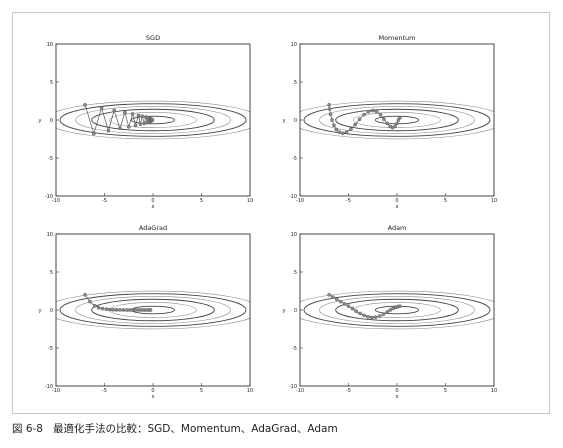 Image resolution: width=563 pixels, height=448 pixels. What do you see at coordinates (195, 429) in the screenshot?
I see `caption-text: 最適化手法の比較：SGD、Momentum、AdaGrad、Adam` at bounding box center [195, 429].